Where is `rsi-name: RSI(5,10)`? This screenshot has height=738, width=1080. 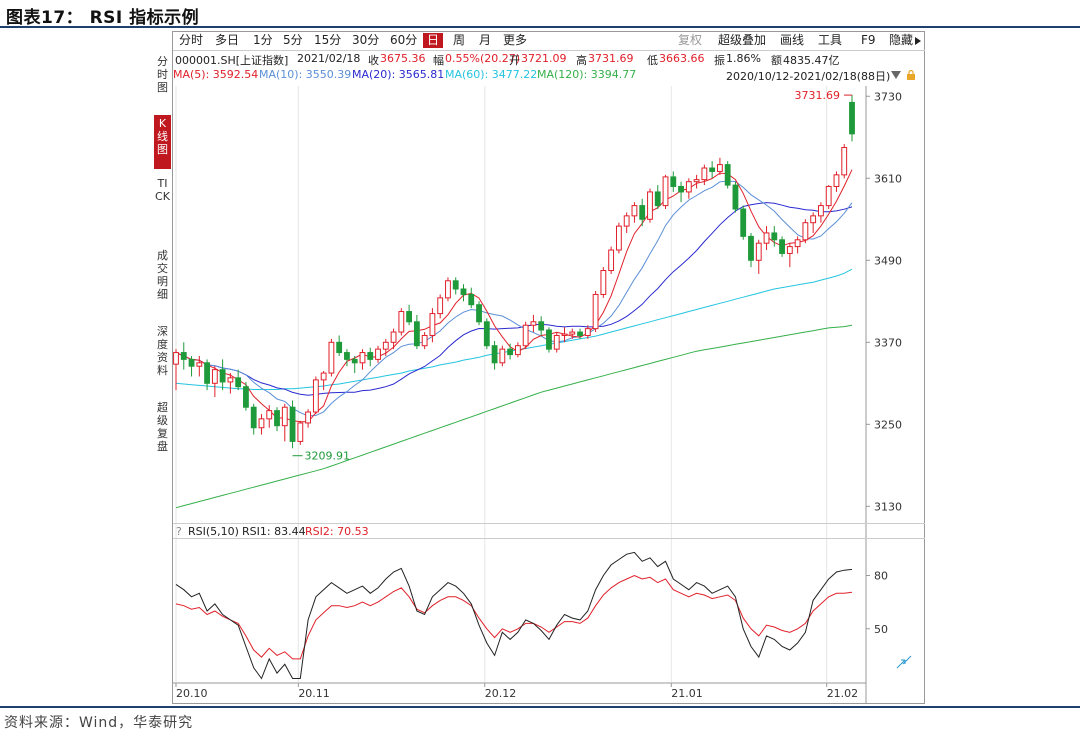
rsi-name: RSI(5,10) is located at coordinates (213, 531).